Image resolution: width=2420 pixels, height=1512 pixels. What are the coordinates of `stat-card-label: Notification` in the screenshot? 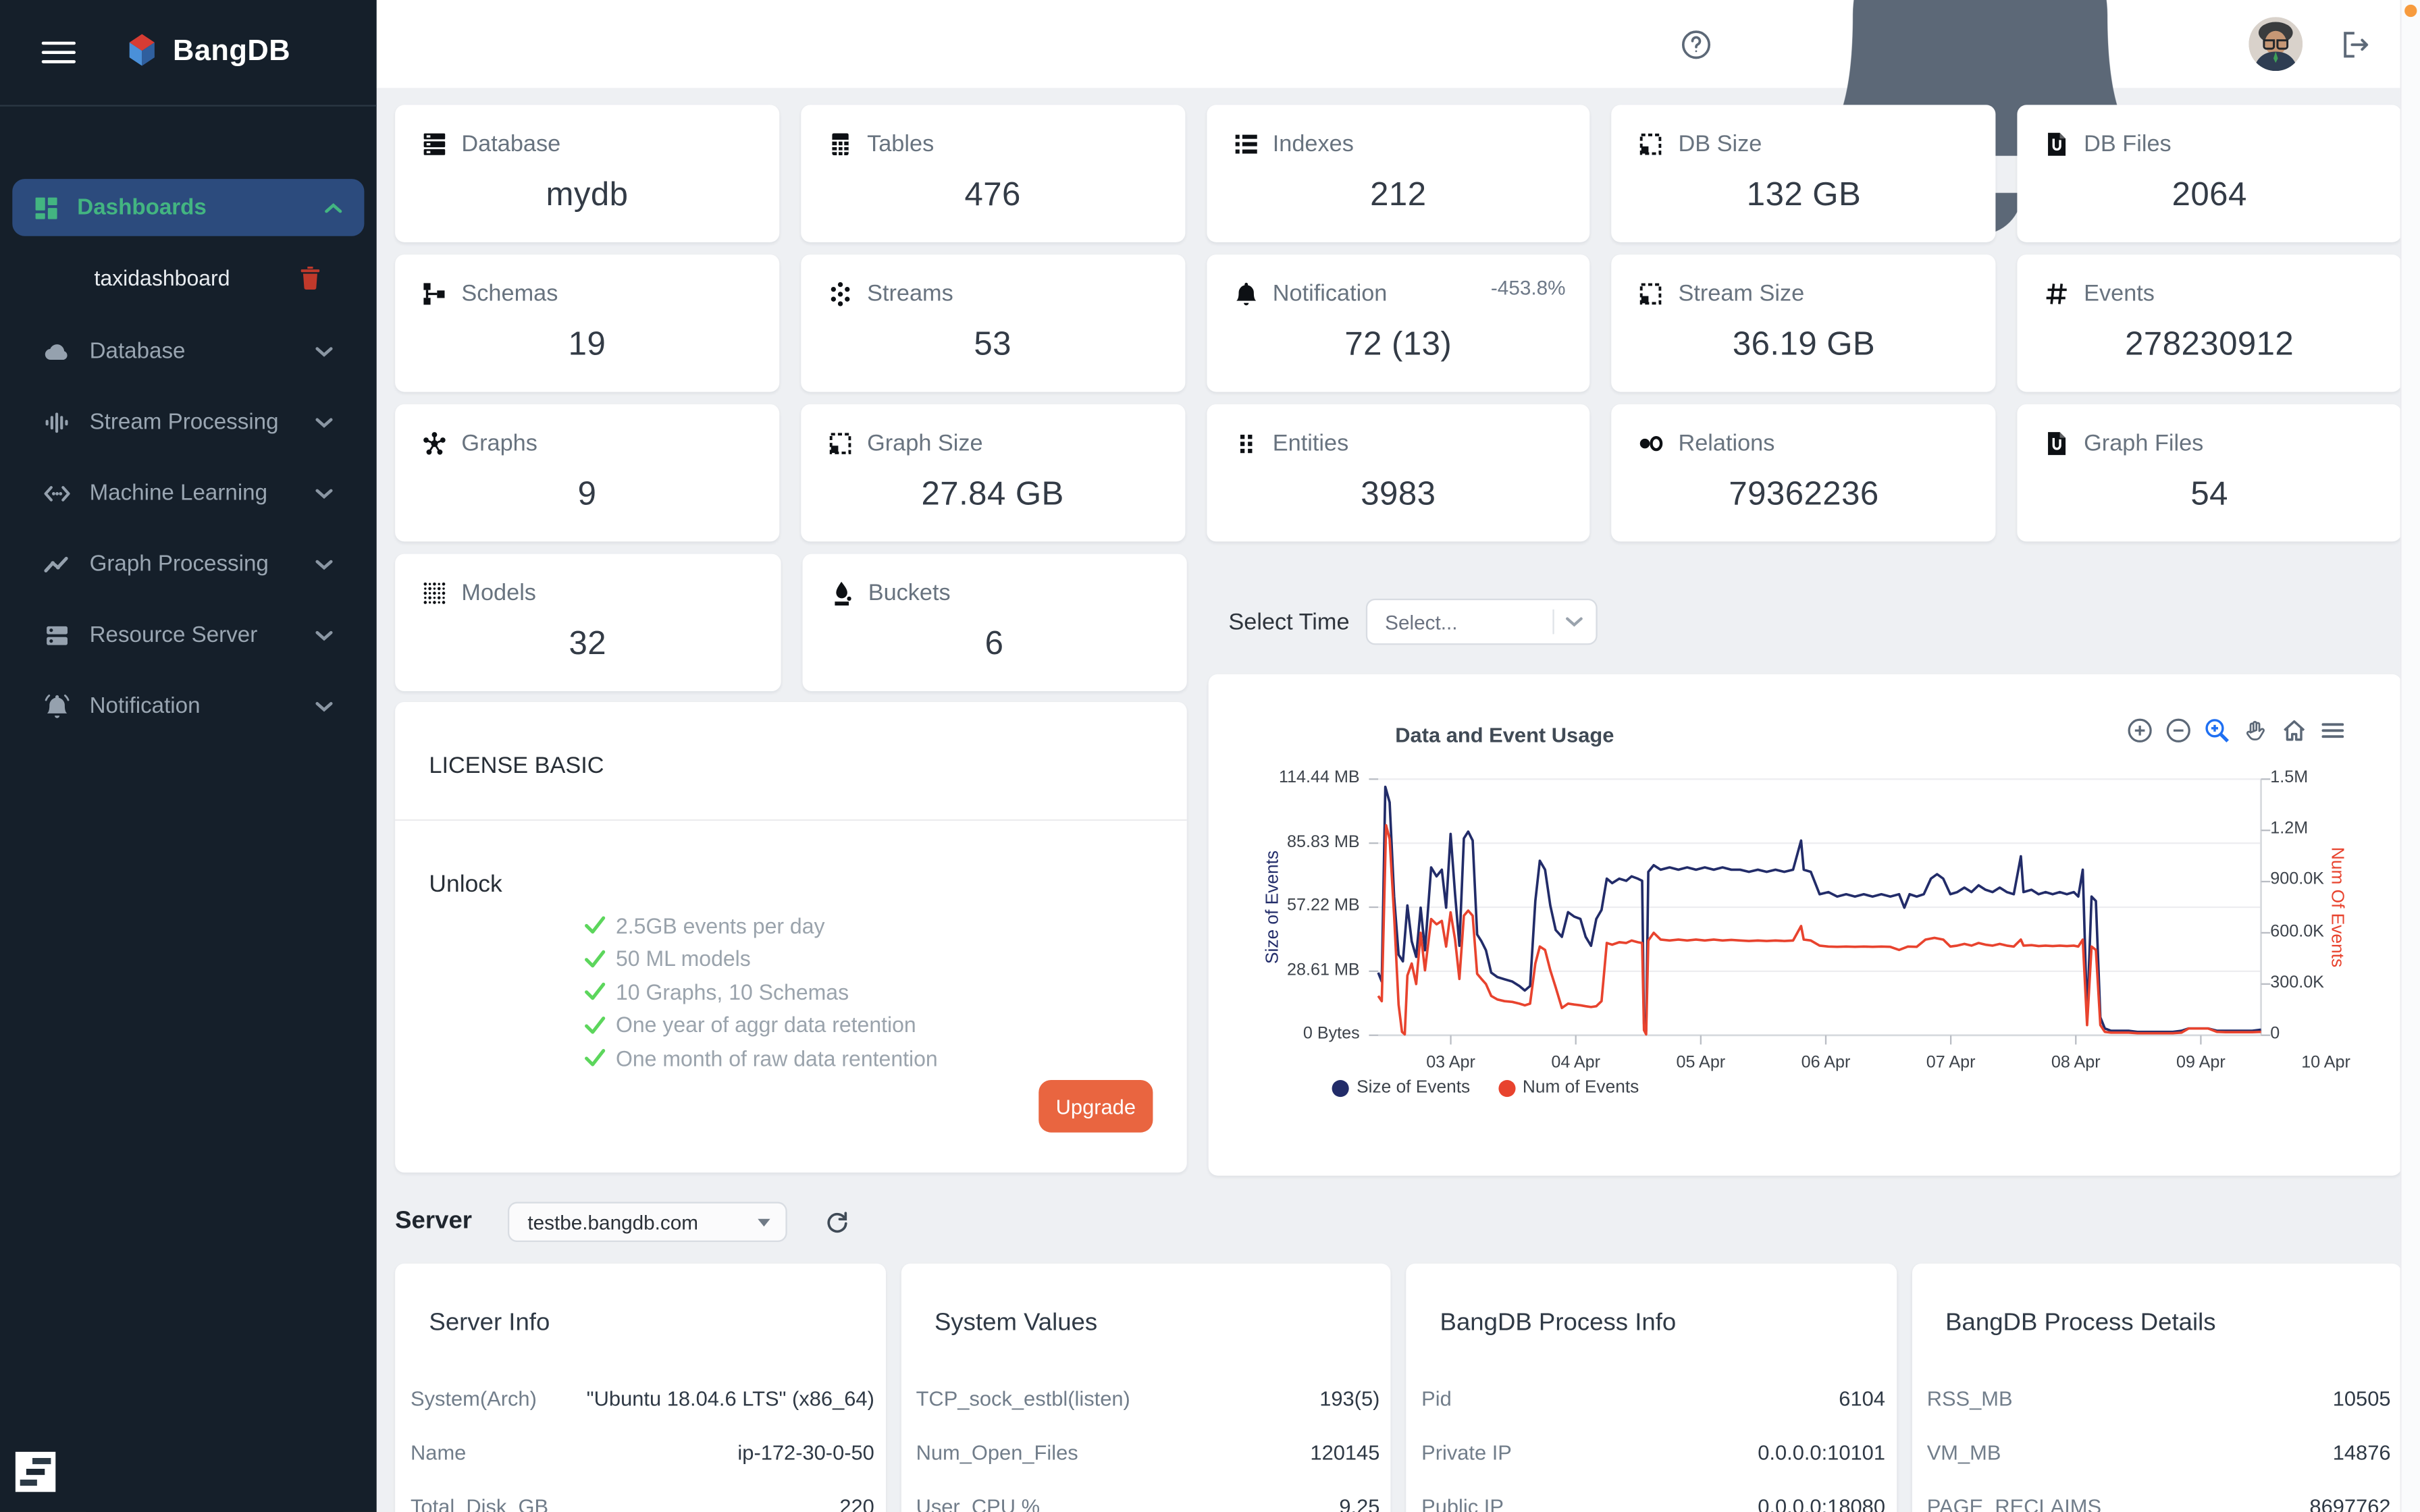 It's located at (1330, 293).